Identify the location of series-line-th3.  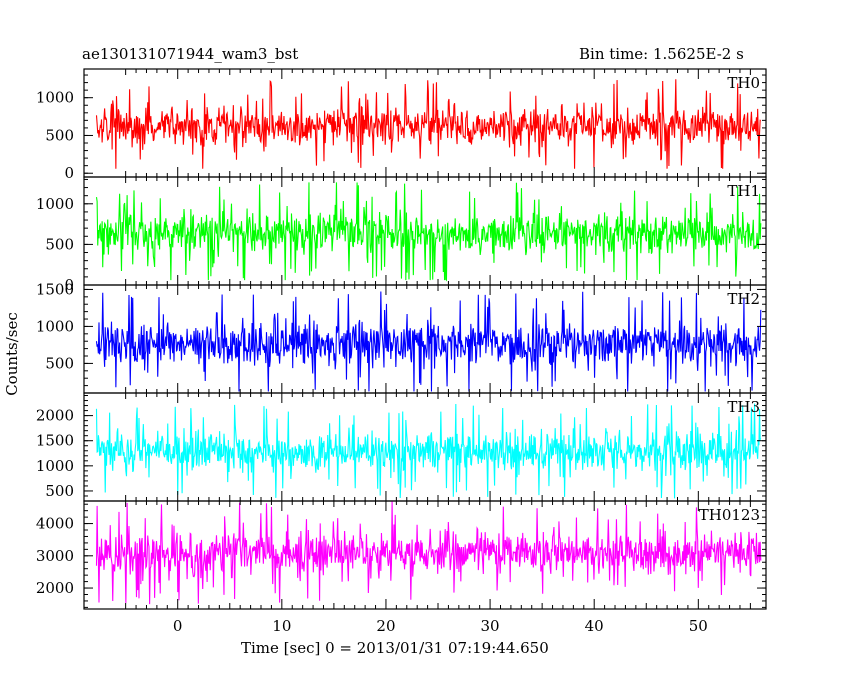
(428, 451).